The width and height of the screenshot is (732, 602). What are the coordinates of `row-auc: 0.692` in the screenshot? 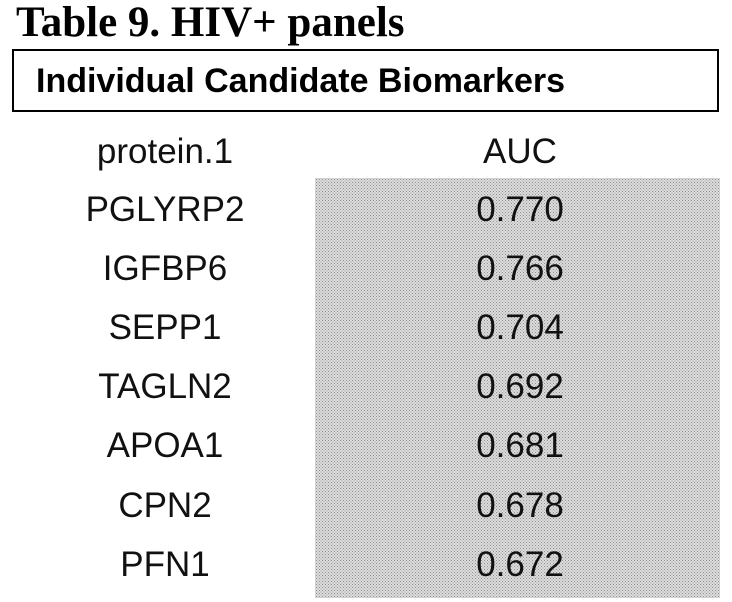 It's located at (520, 387).